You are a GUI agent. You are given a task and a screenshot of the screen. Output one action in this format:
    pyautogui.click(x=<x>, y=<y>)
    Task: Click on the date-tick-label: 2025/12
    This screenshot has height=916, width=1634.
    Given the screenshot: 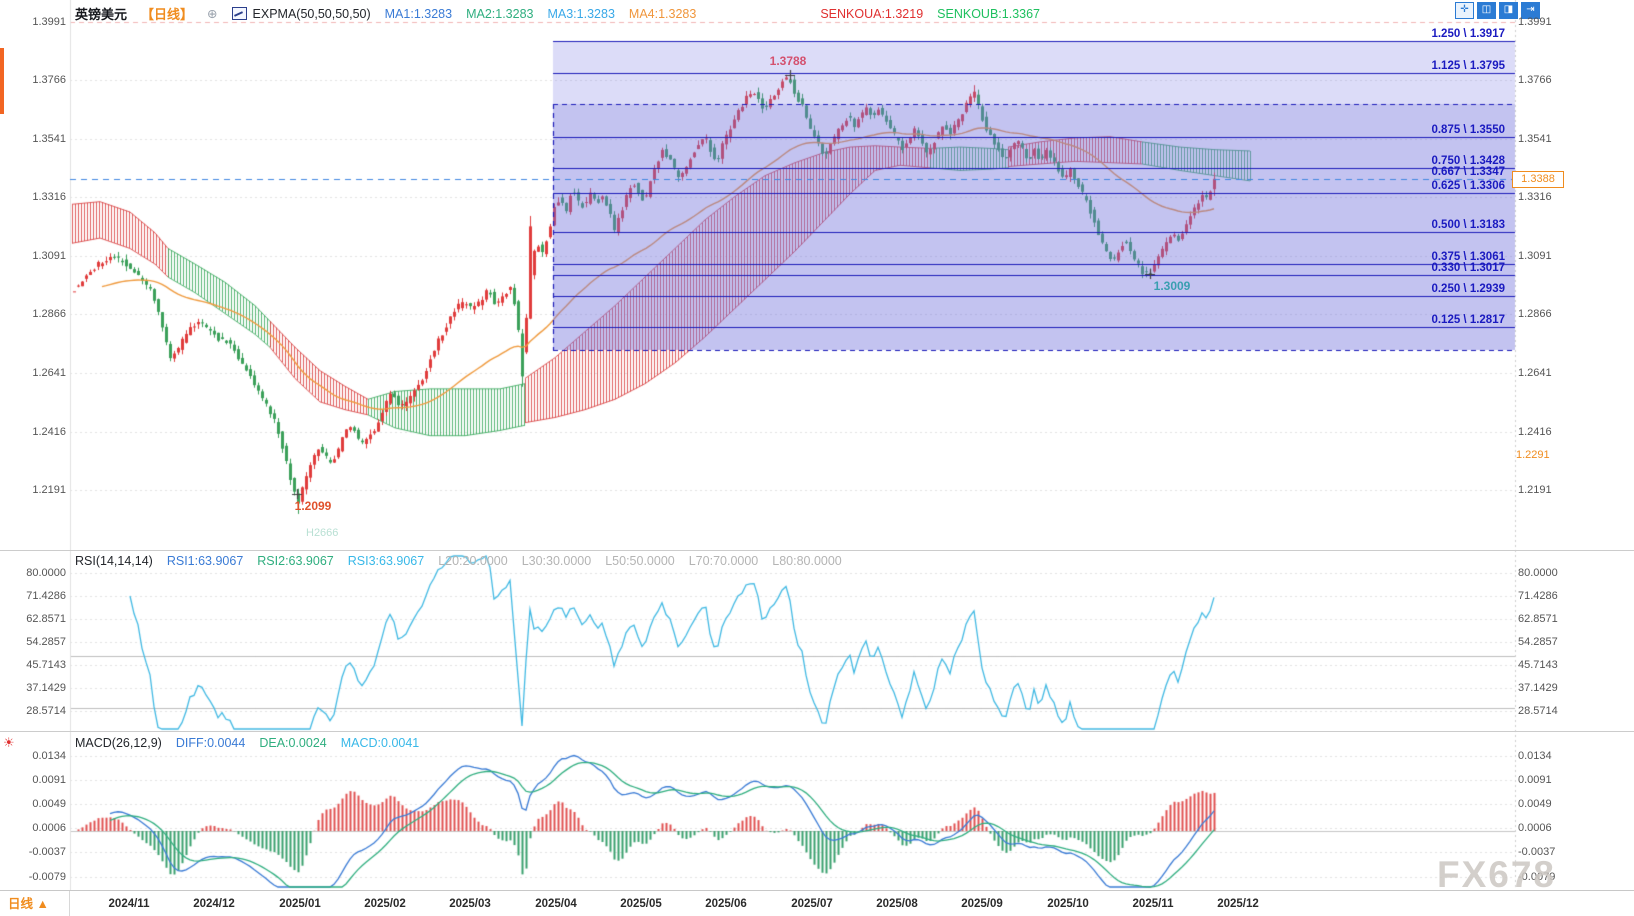 What is the action you would take?
    pyautogui.click(x=1238, y=904)
    